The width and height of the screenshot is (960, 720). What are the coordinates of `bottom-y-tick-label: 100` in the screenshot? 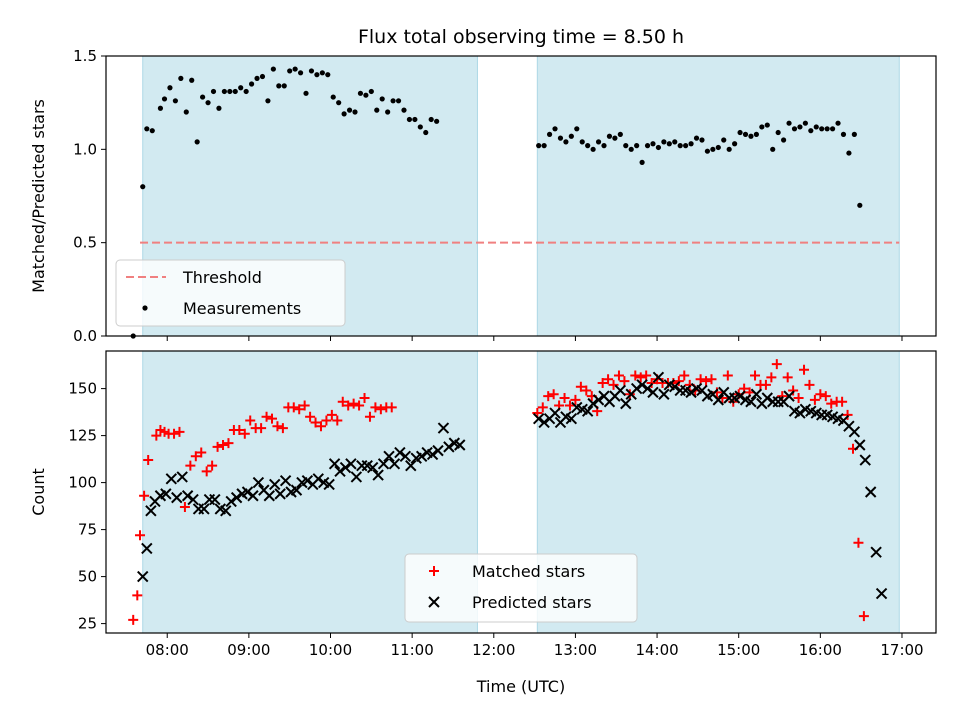 It's located at (82, 483).